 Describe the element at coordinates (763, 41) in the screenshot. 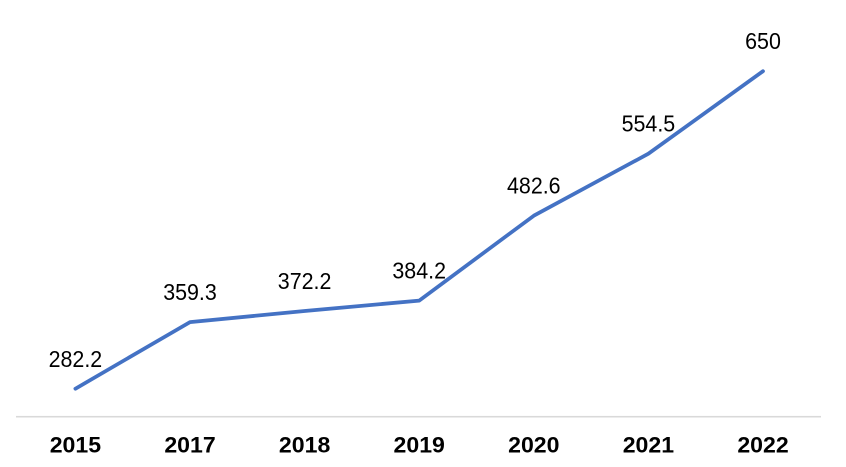

I see `svg-text: 650` at that location.